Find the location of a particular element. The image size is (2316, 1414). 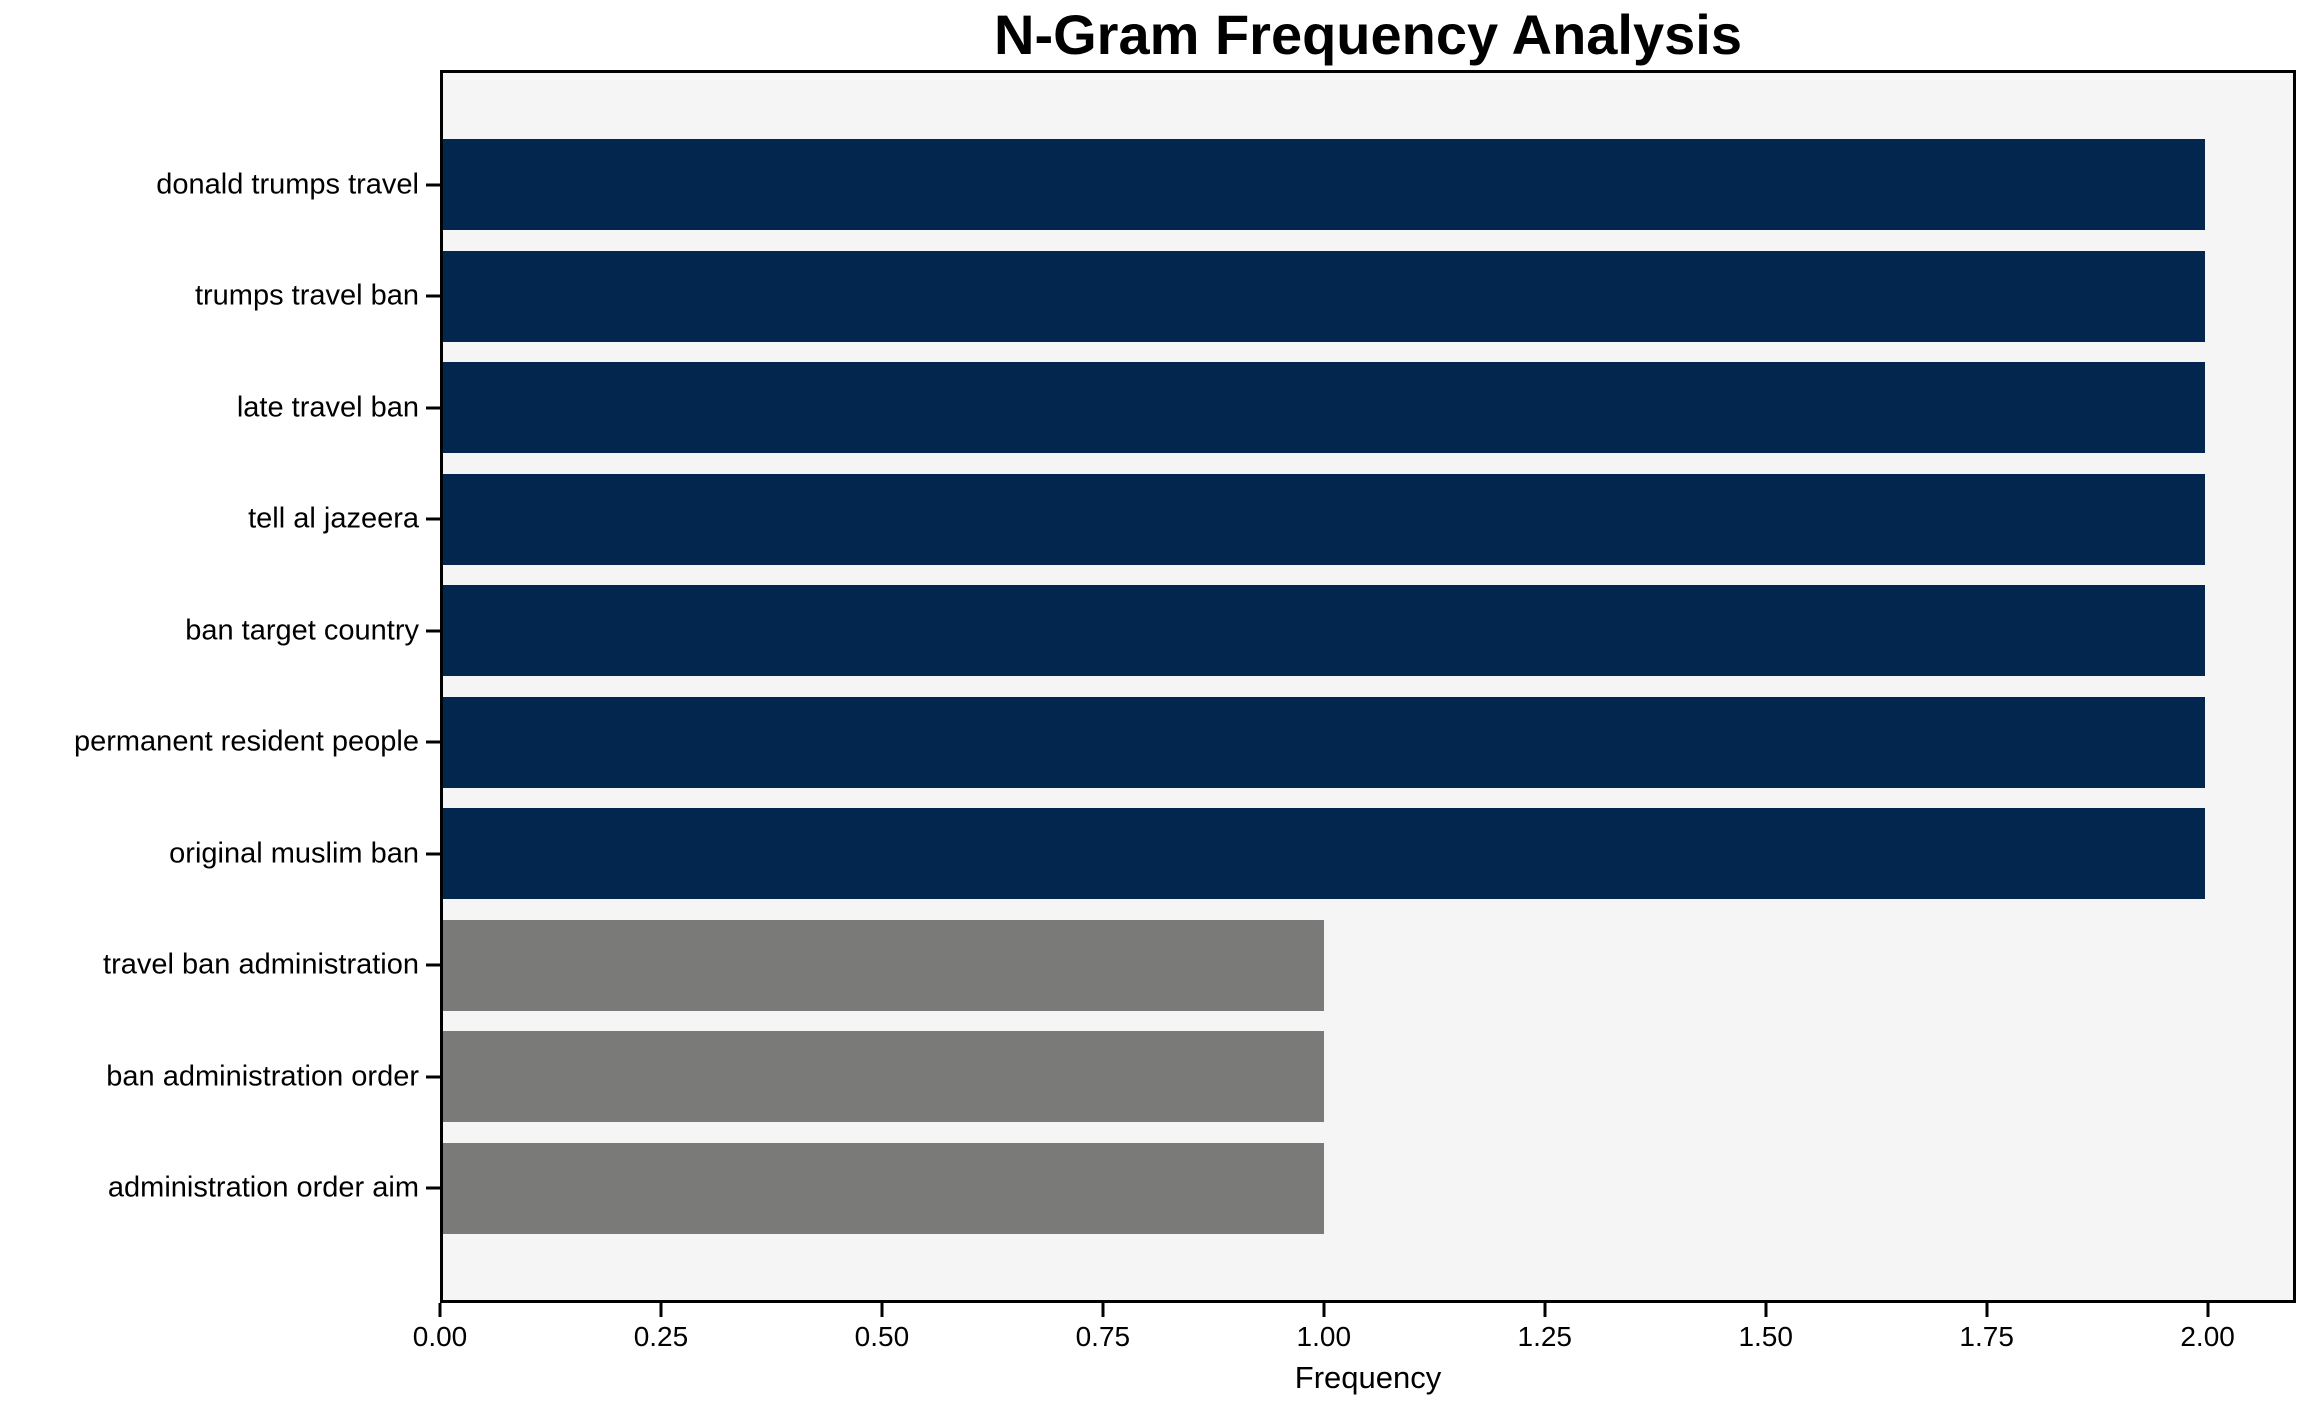

y-tick-label: trumps travel ban is located at coordinates (306, 295).